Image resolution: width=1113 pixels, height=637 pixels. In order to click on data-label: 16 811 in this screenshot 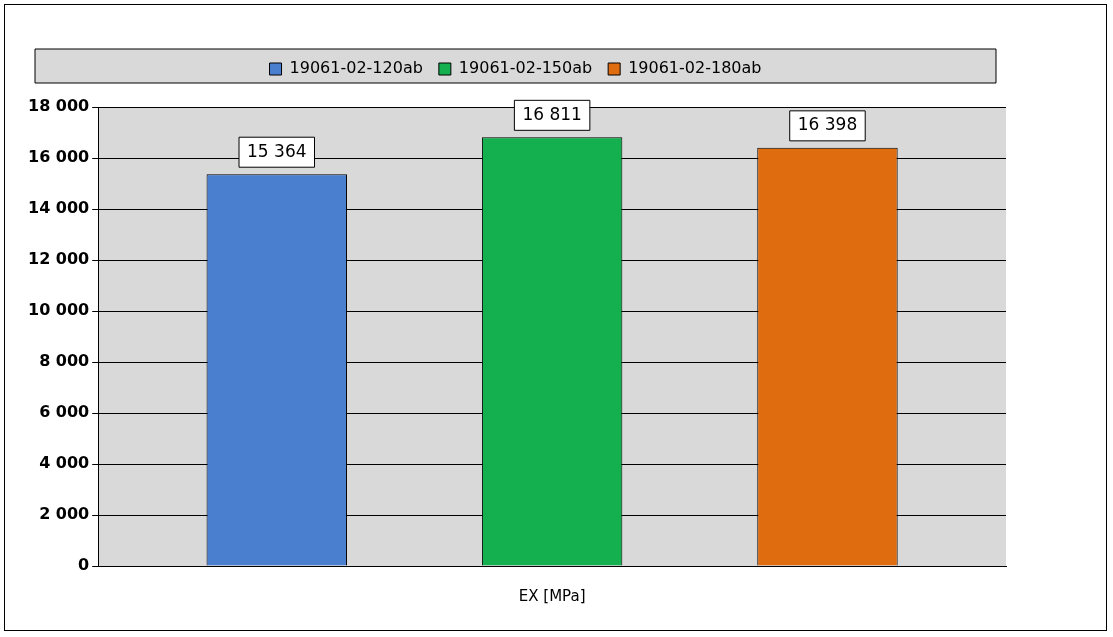, I will do `click(552, 113)`.